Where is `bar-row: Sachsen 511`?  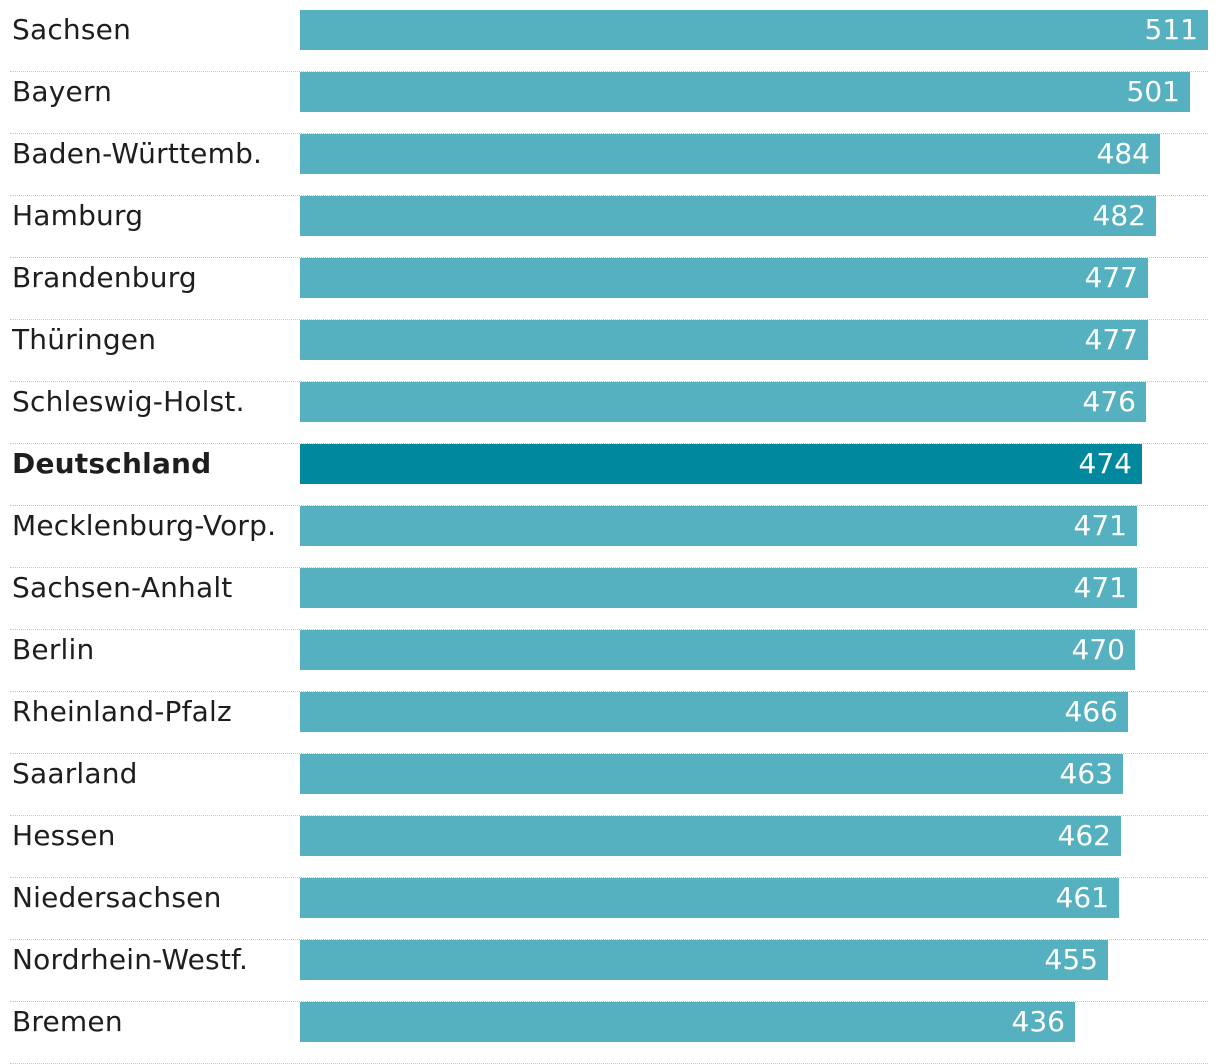
bar-row: Sachsen 511 is located at coordinates (604, 41).